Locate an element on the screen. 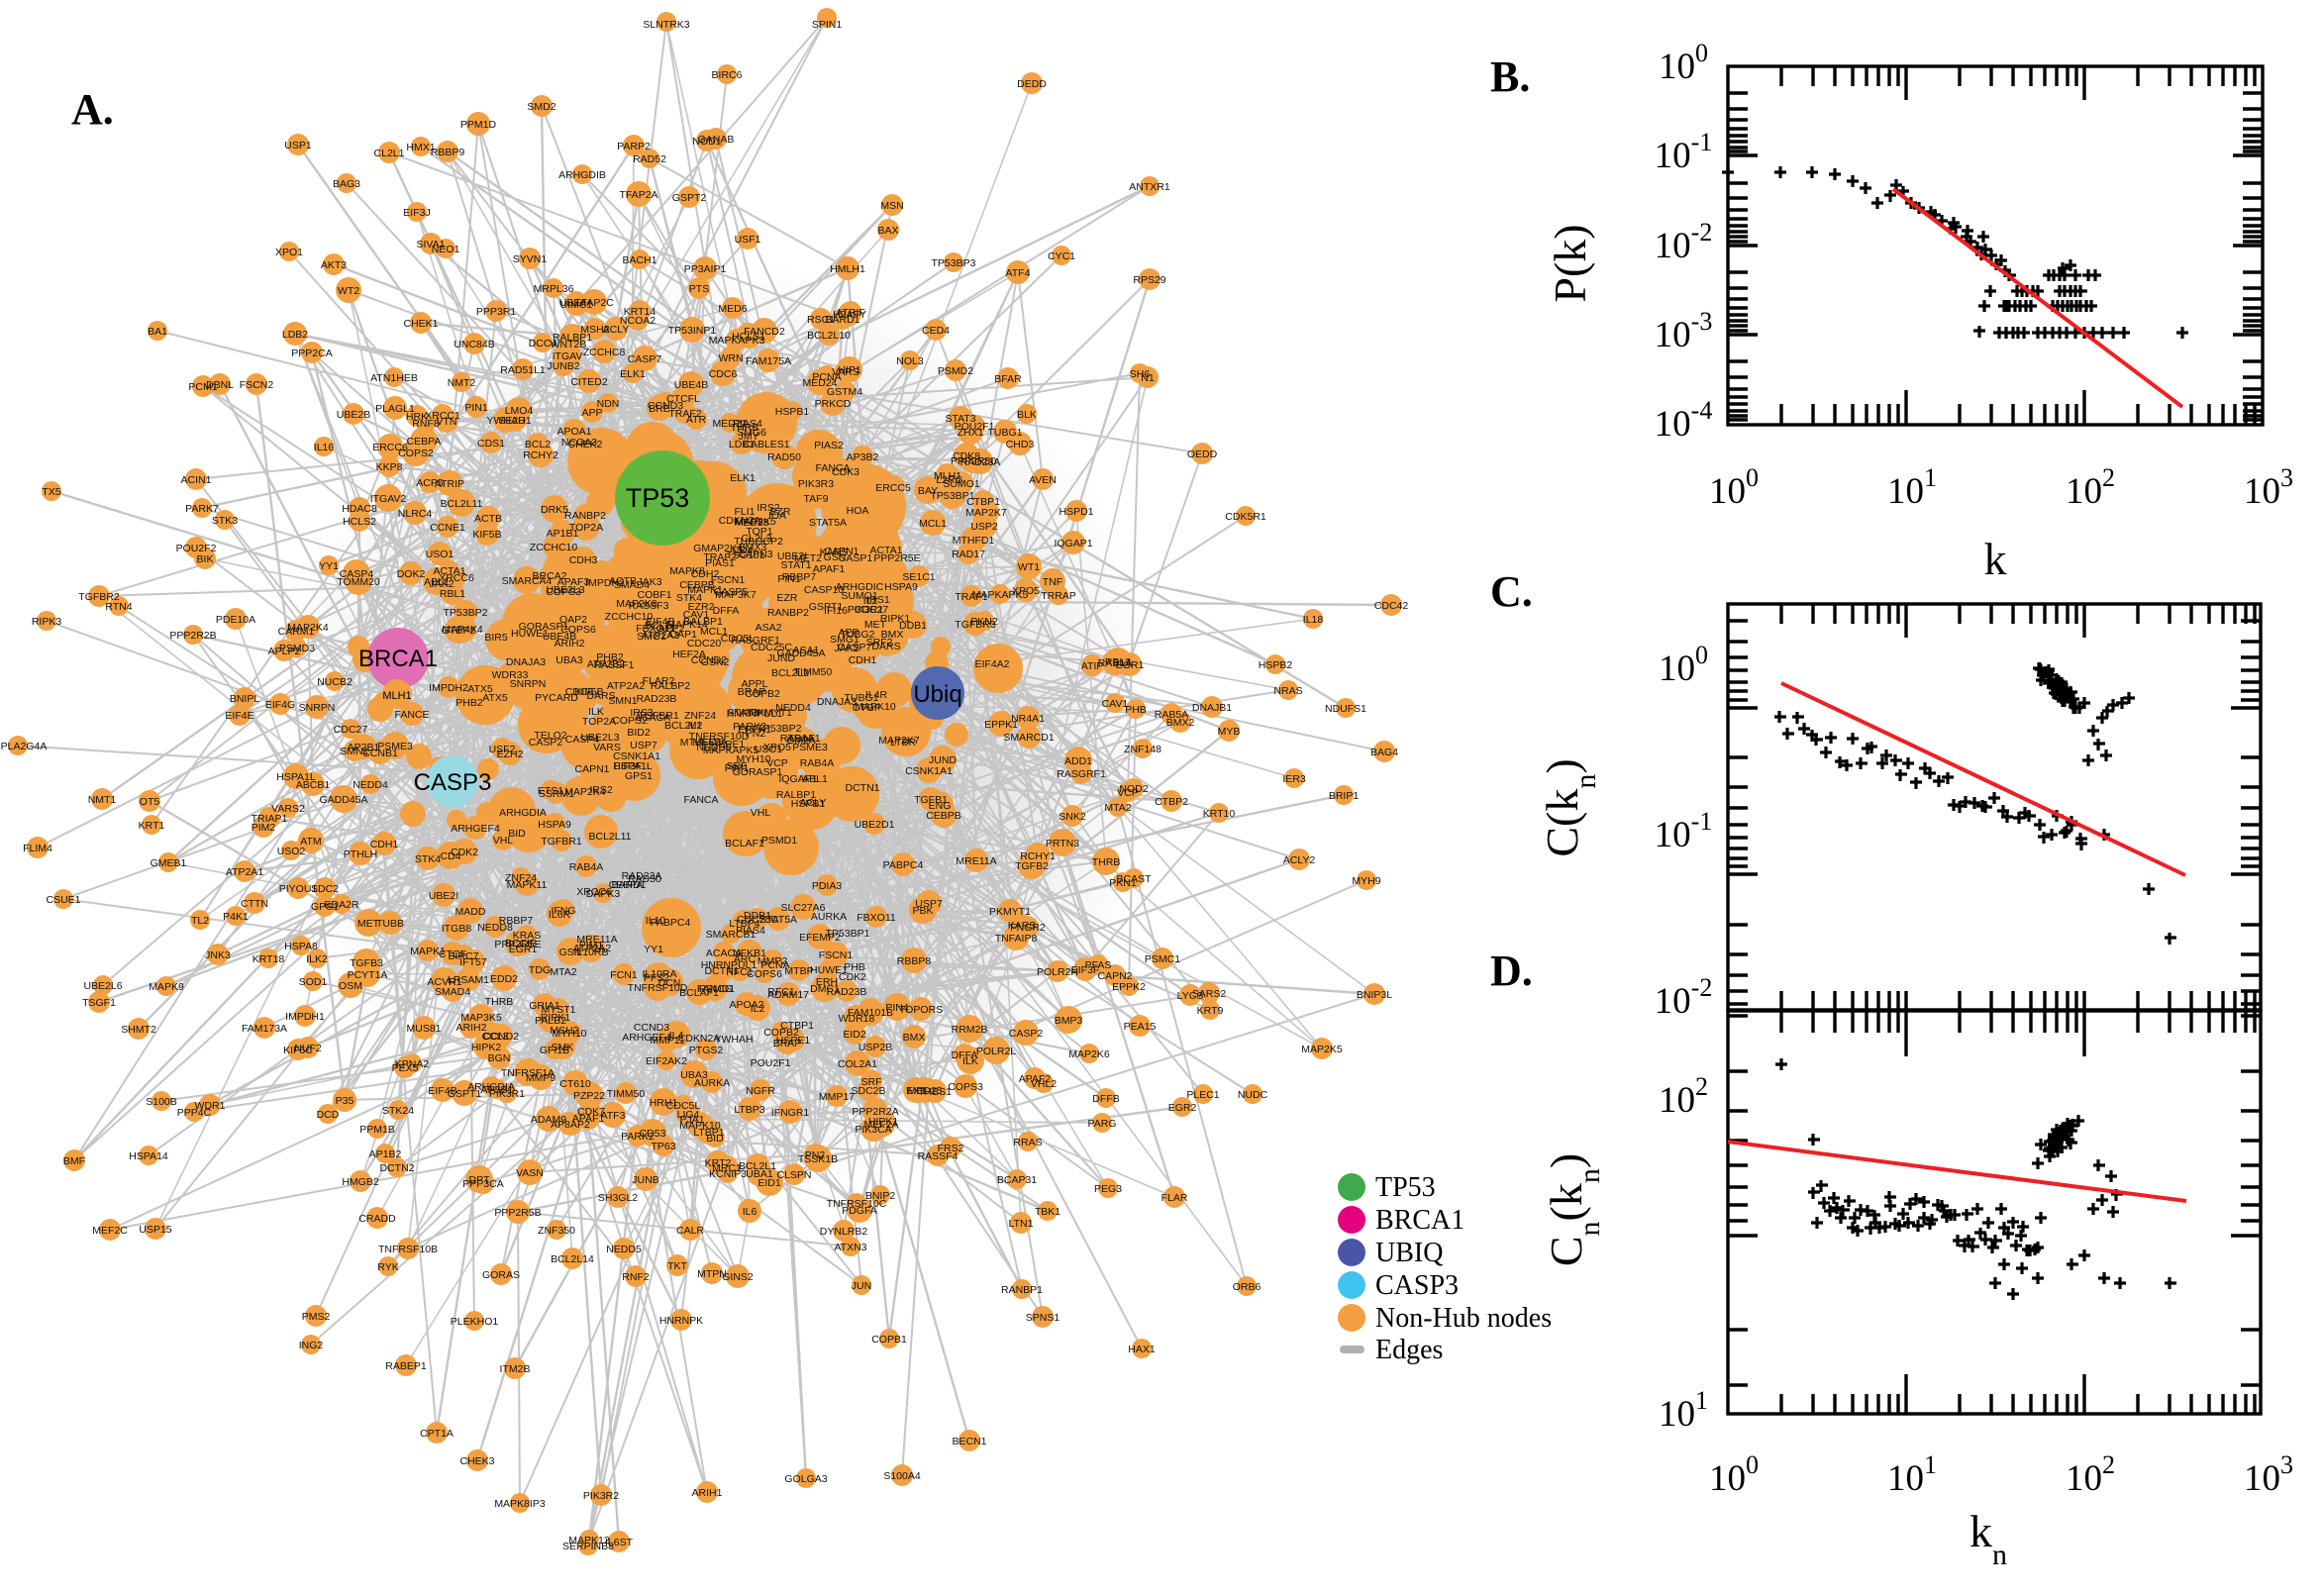  svg-text: BRCA2 is located at coordinates (549, 576).